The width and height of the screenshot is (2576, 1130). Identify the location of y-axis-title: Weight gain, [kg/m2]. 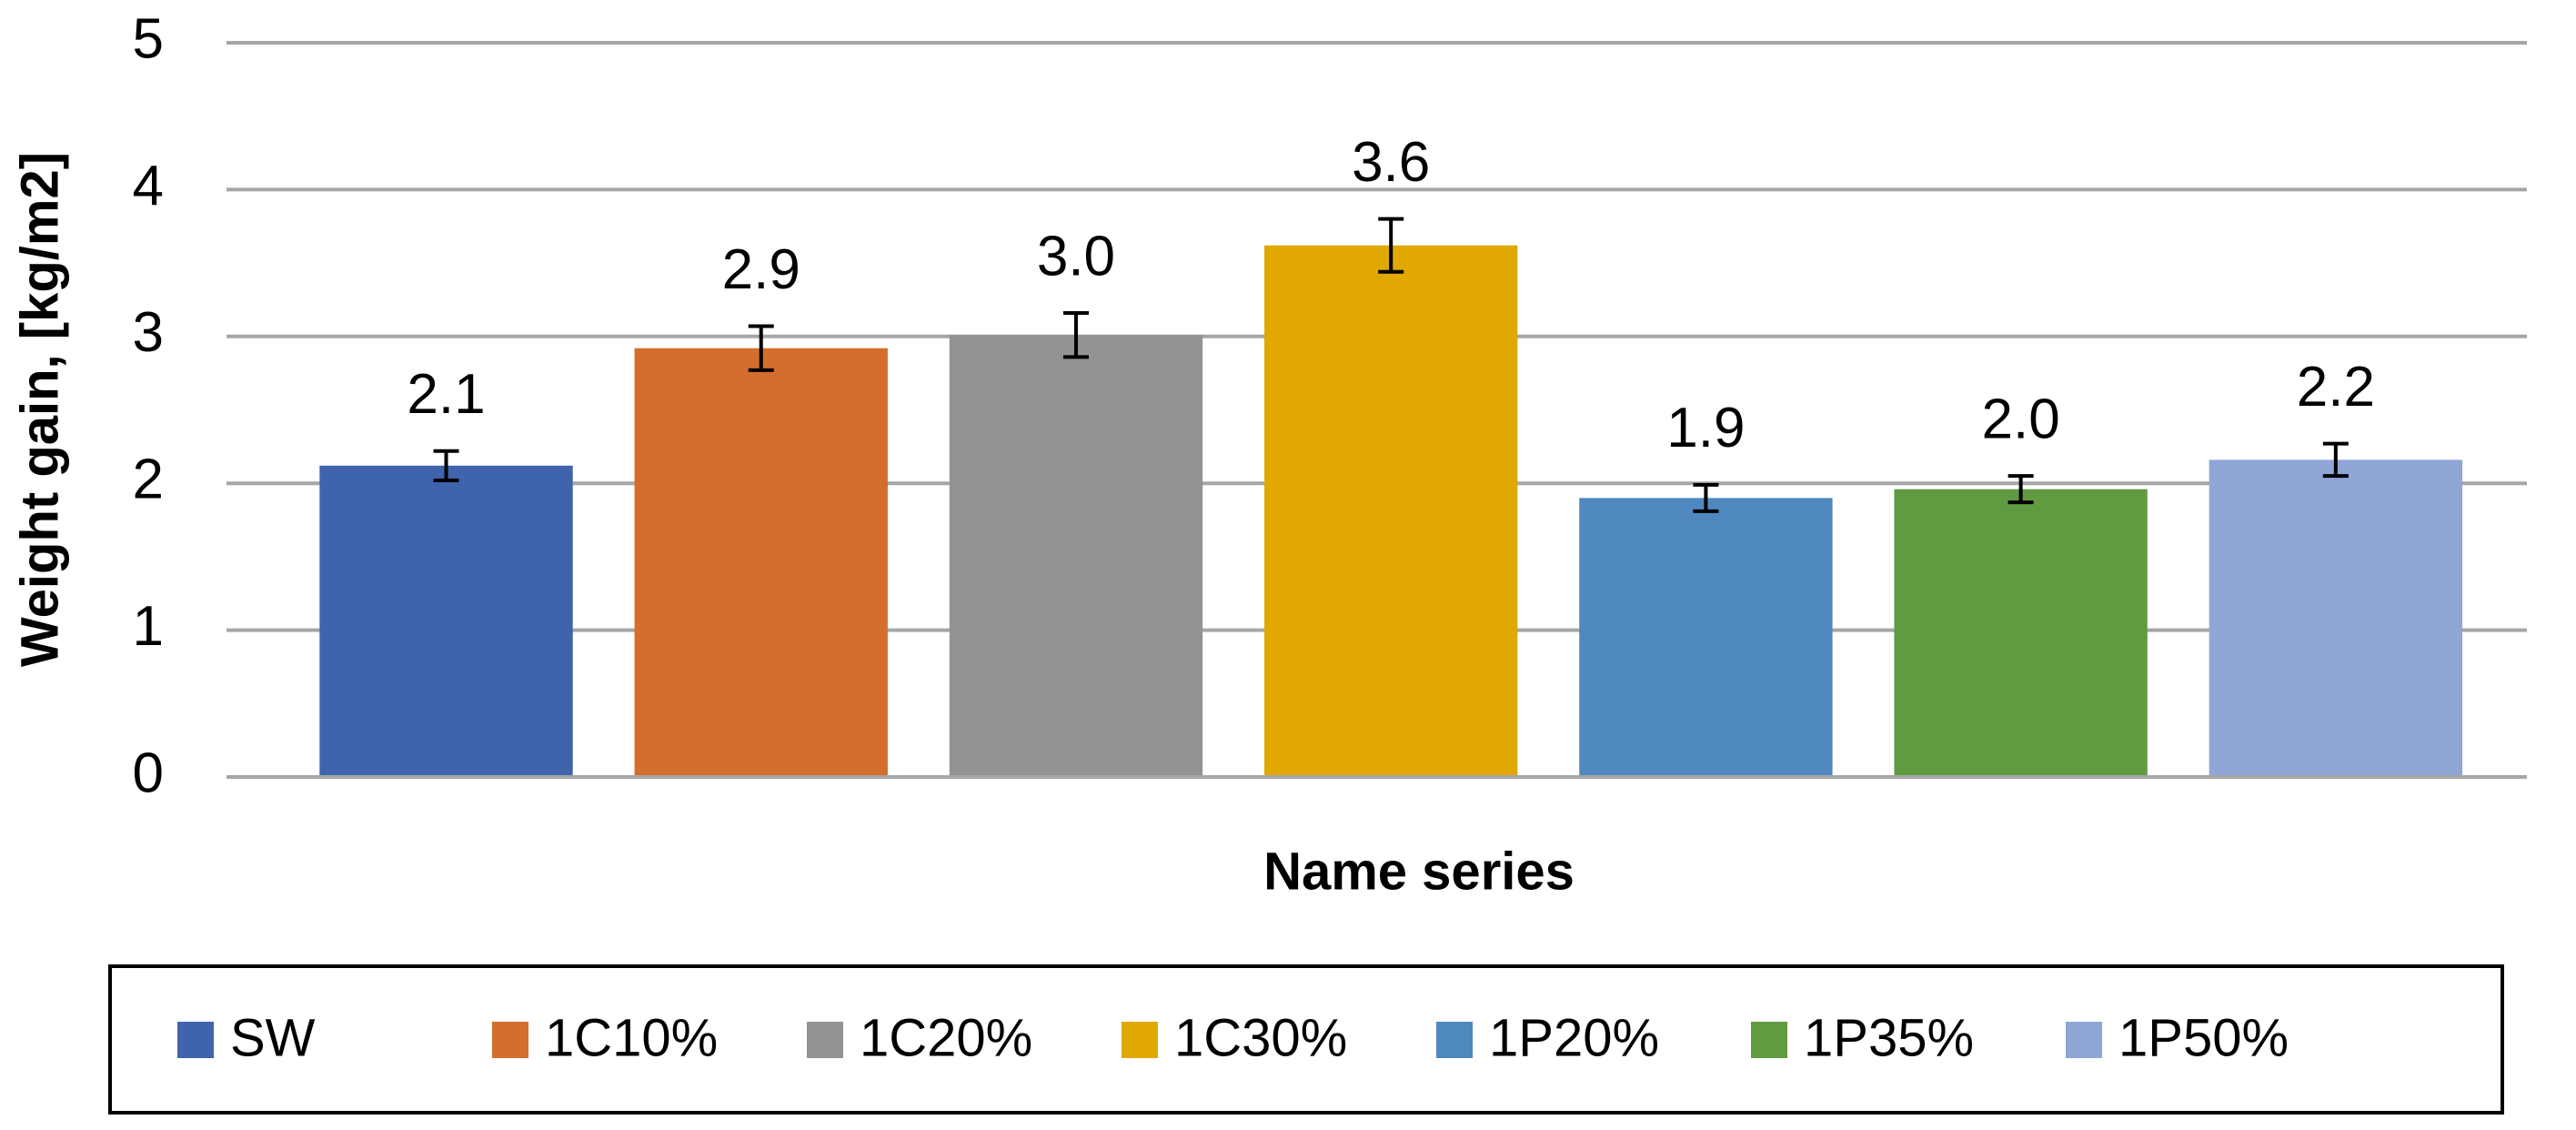
(39, 410).